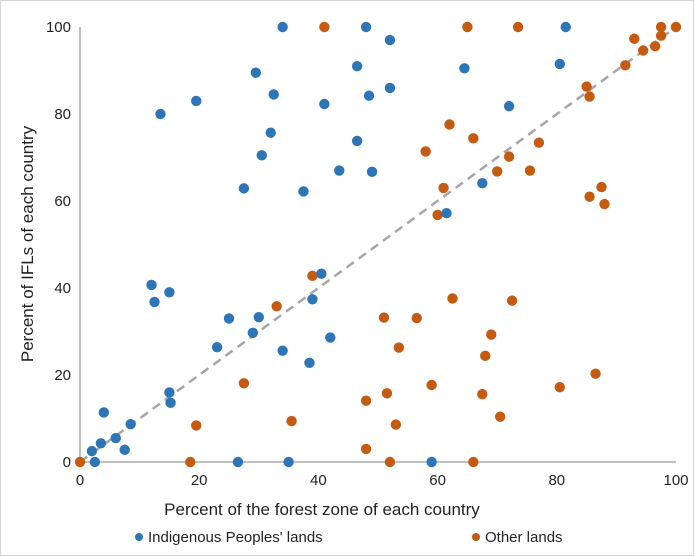 The height and width of the screenshot is (556, 694). What do you see at coordinates (27, 243) in the screenshot?
I see `y-axis-label: Percent of IFLs of each country` at bounding box center [27, 243].